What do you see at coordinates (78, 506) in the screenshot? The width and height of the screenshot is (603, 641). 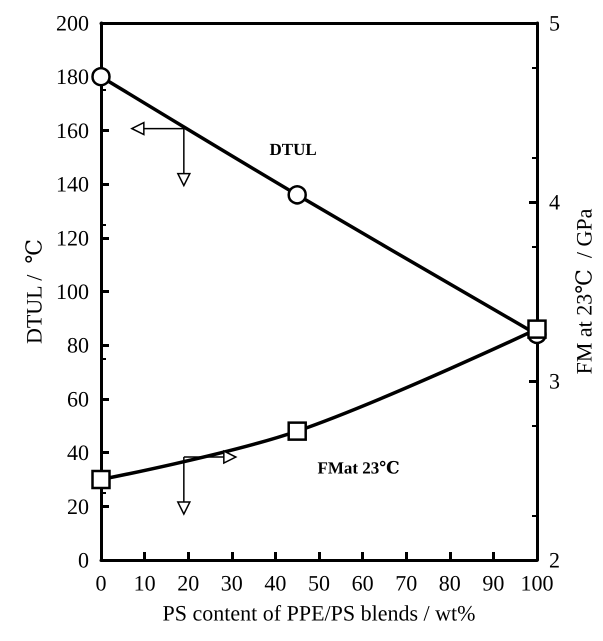 I see `y-tick-label: 20` at bounding box center [78, 506].